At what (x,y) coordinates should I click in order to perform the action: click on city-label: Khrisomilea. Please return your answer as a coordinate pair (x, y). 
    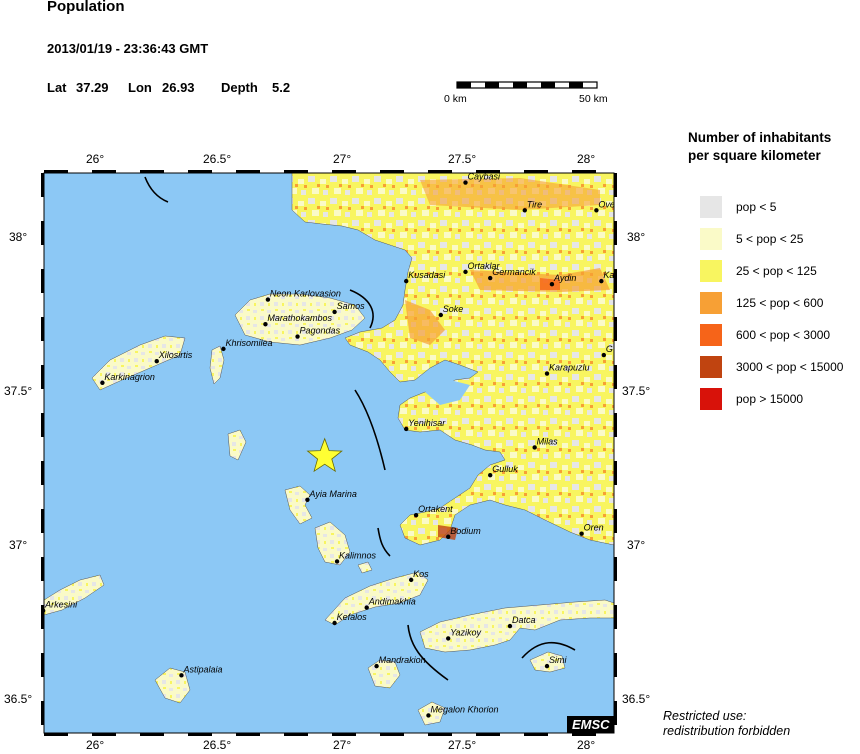
    Looking at the image, I should click on (248, 343).